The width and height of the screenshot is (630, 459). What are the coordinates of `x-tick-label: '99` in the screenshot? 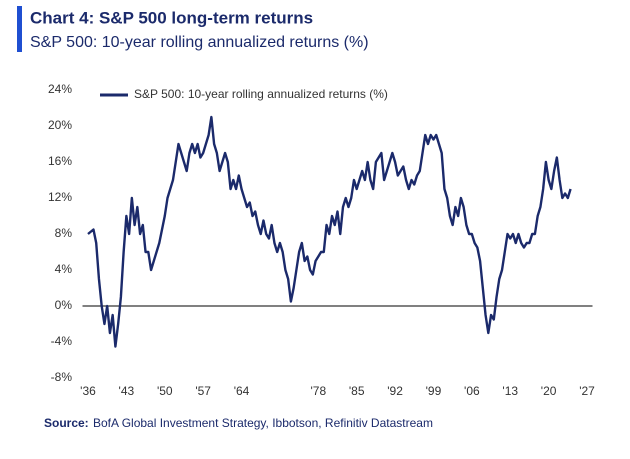 It's located at (434, 391).